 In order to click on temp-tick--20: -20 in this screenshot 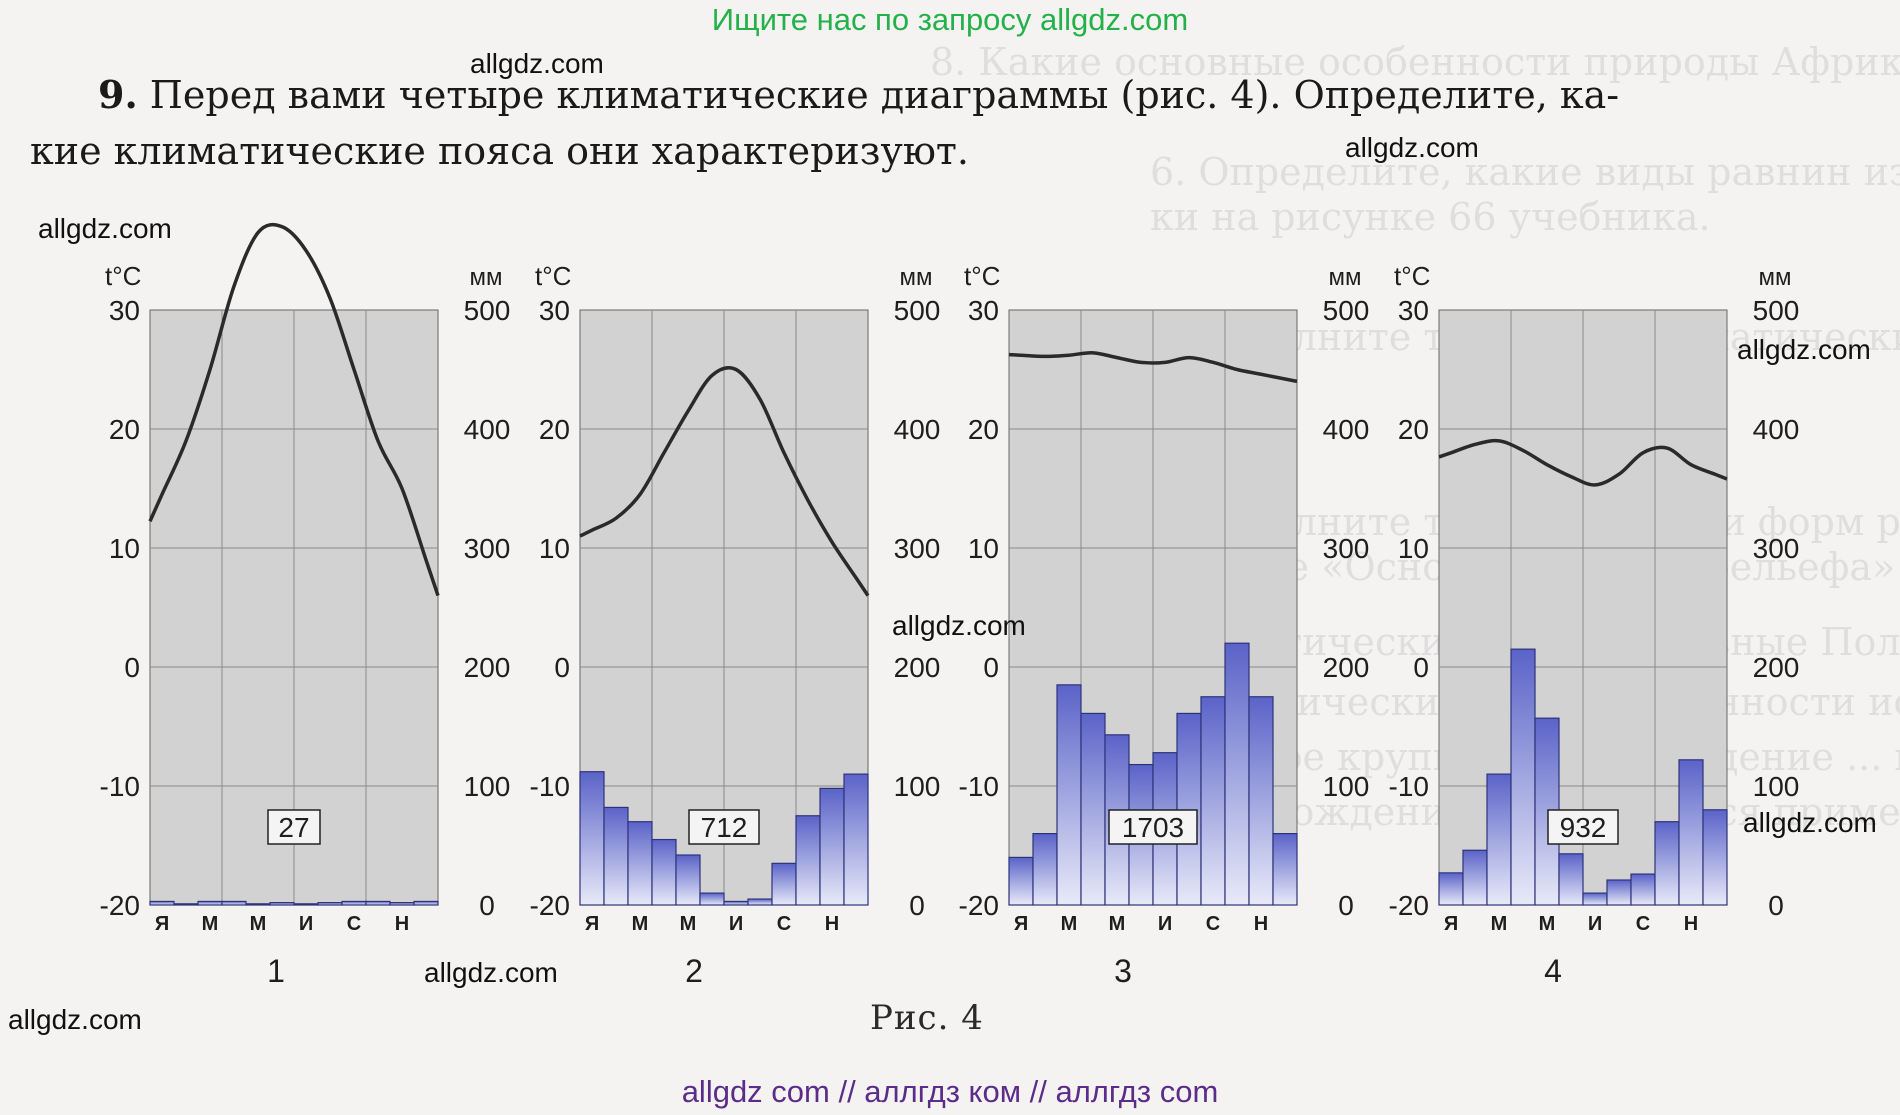, I will do `click(979, 905)`.